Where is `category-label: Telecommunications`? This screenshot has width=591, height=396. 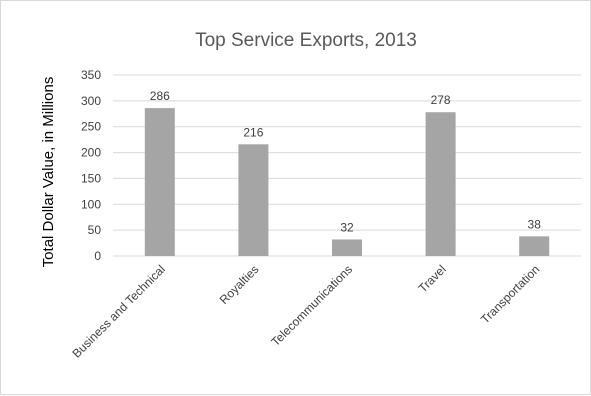 category-label: Telecommunications is located at coordinates (311, 305).